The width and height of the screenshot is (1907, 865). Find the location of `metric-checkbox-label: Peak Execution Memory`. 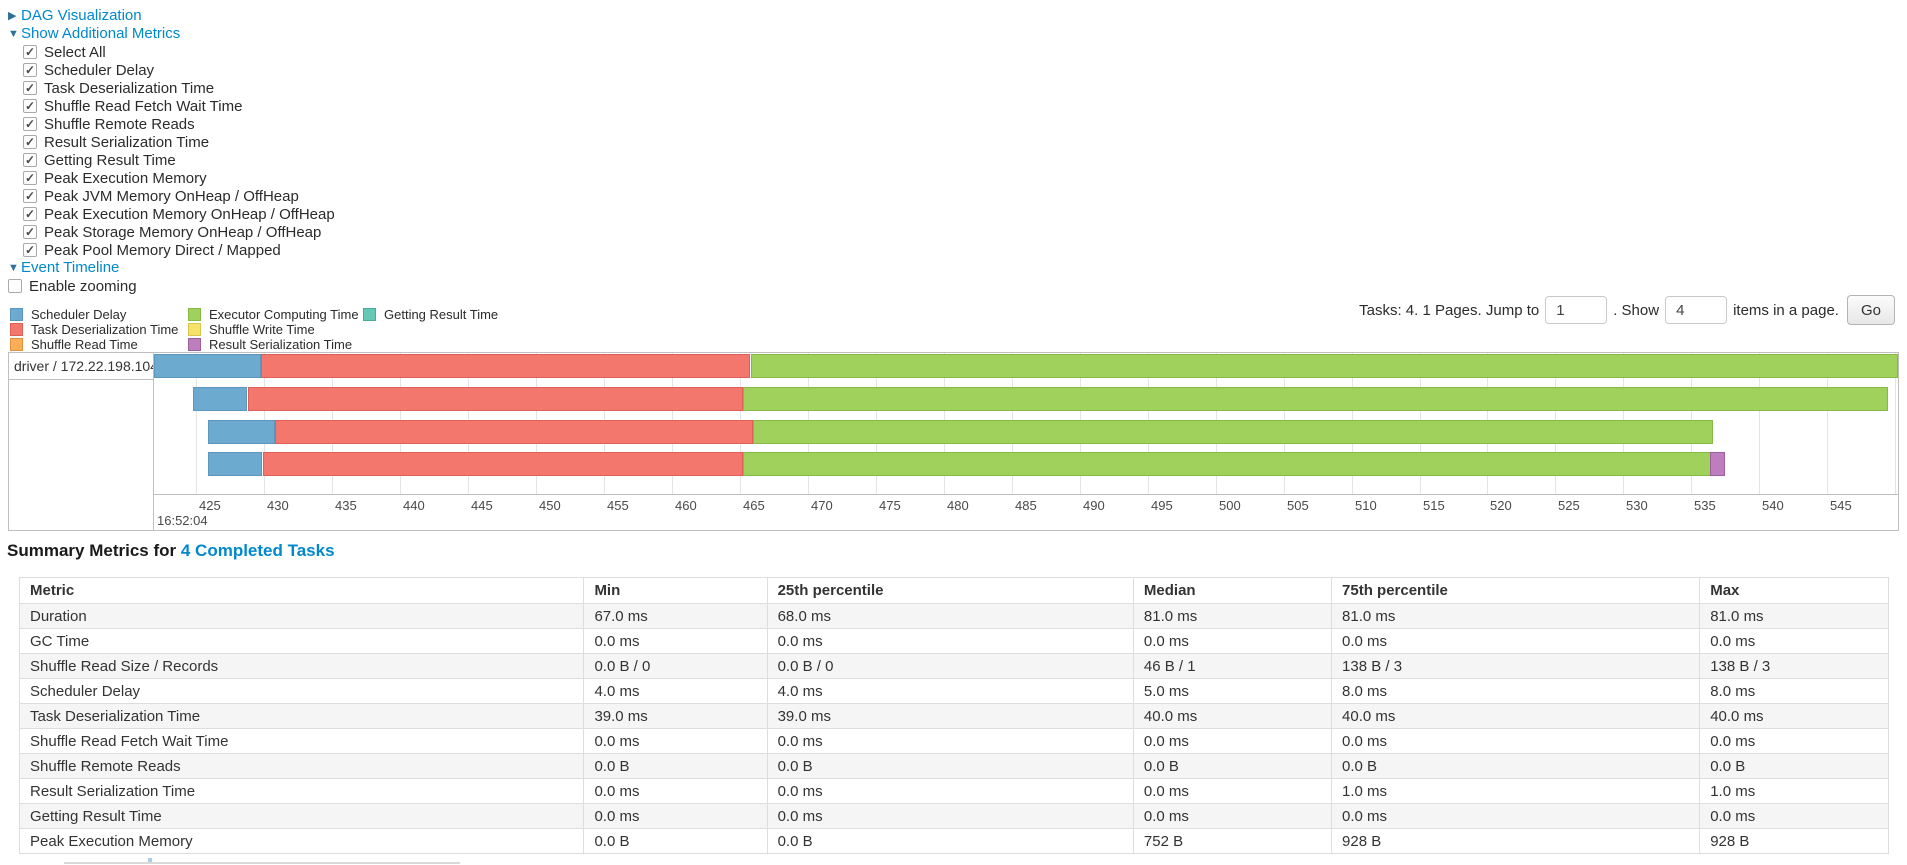

metric-checkbox-label: Peak Execution Memory is located at coordinates (125, 178).